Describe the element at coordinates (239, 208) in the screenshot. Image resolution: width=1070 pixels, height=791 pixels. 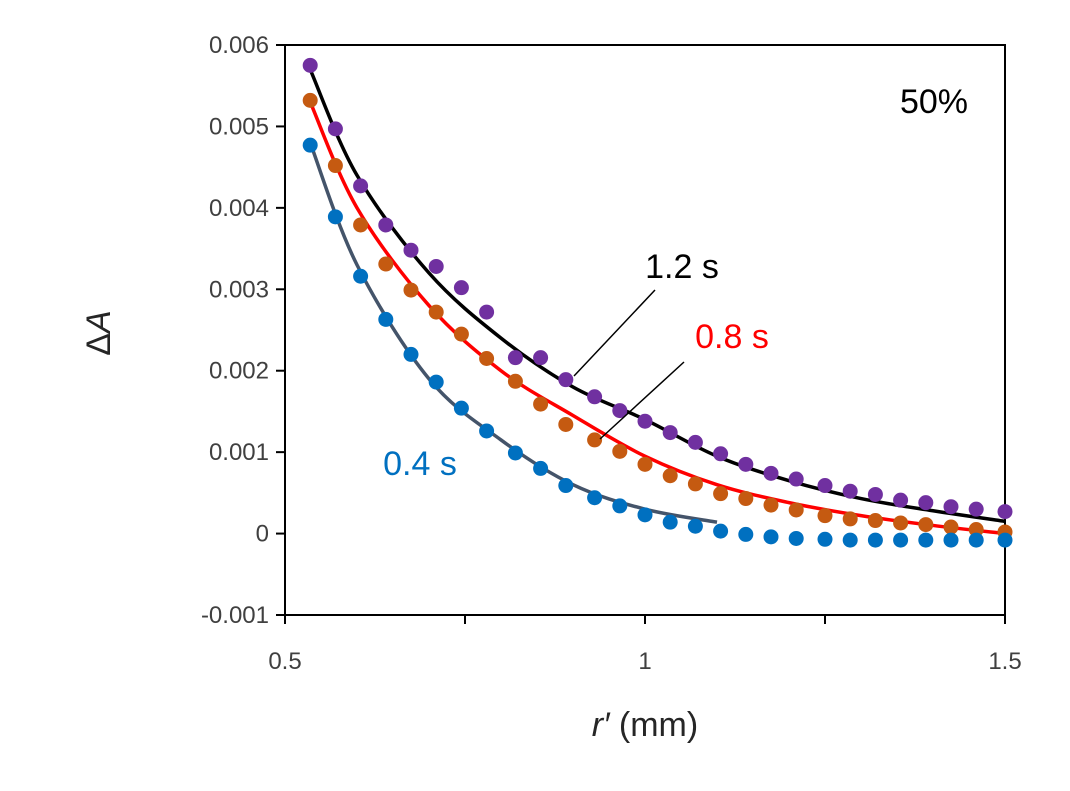
I see `y-tick-label: 0.004` at that location.